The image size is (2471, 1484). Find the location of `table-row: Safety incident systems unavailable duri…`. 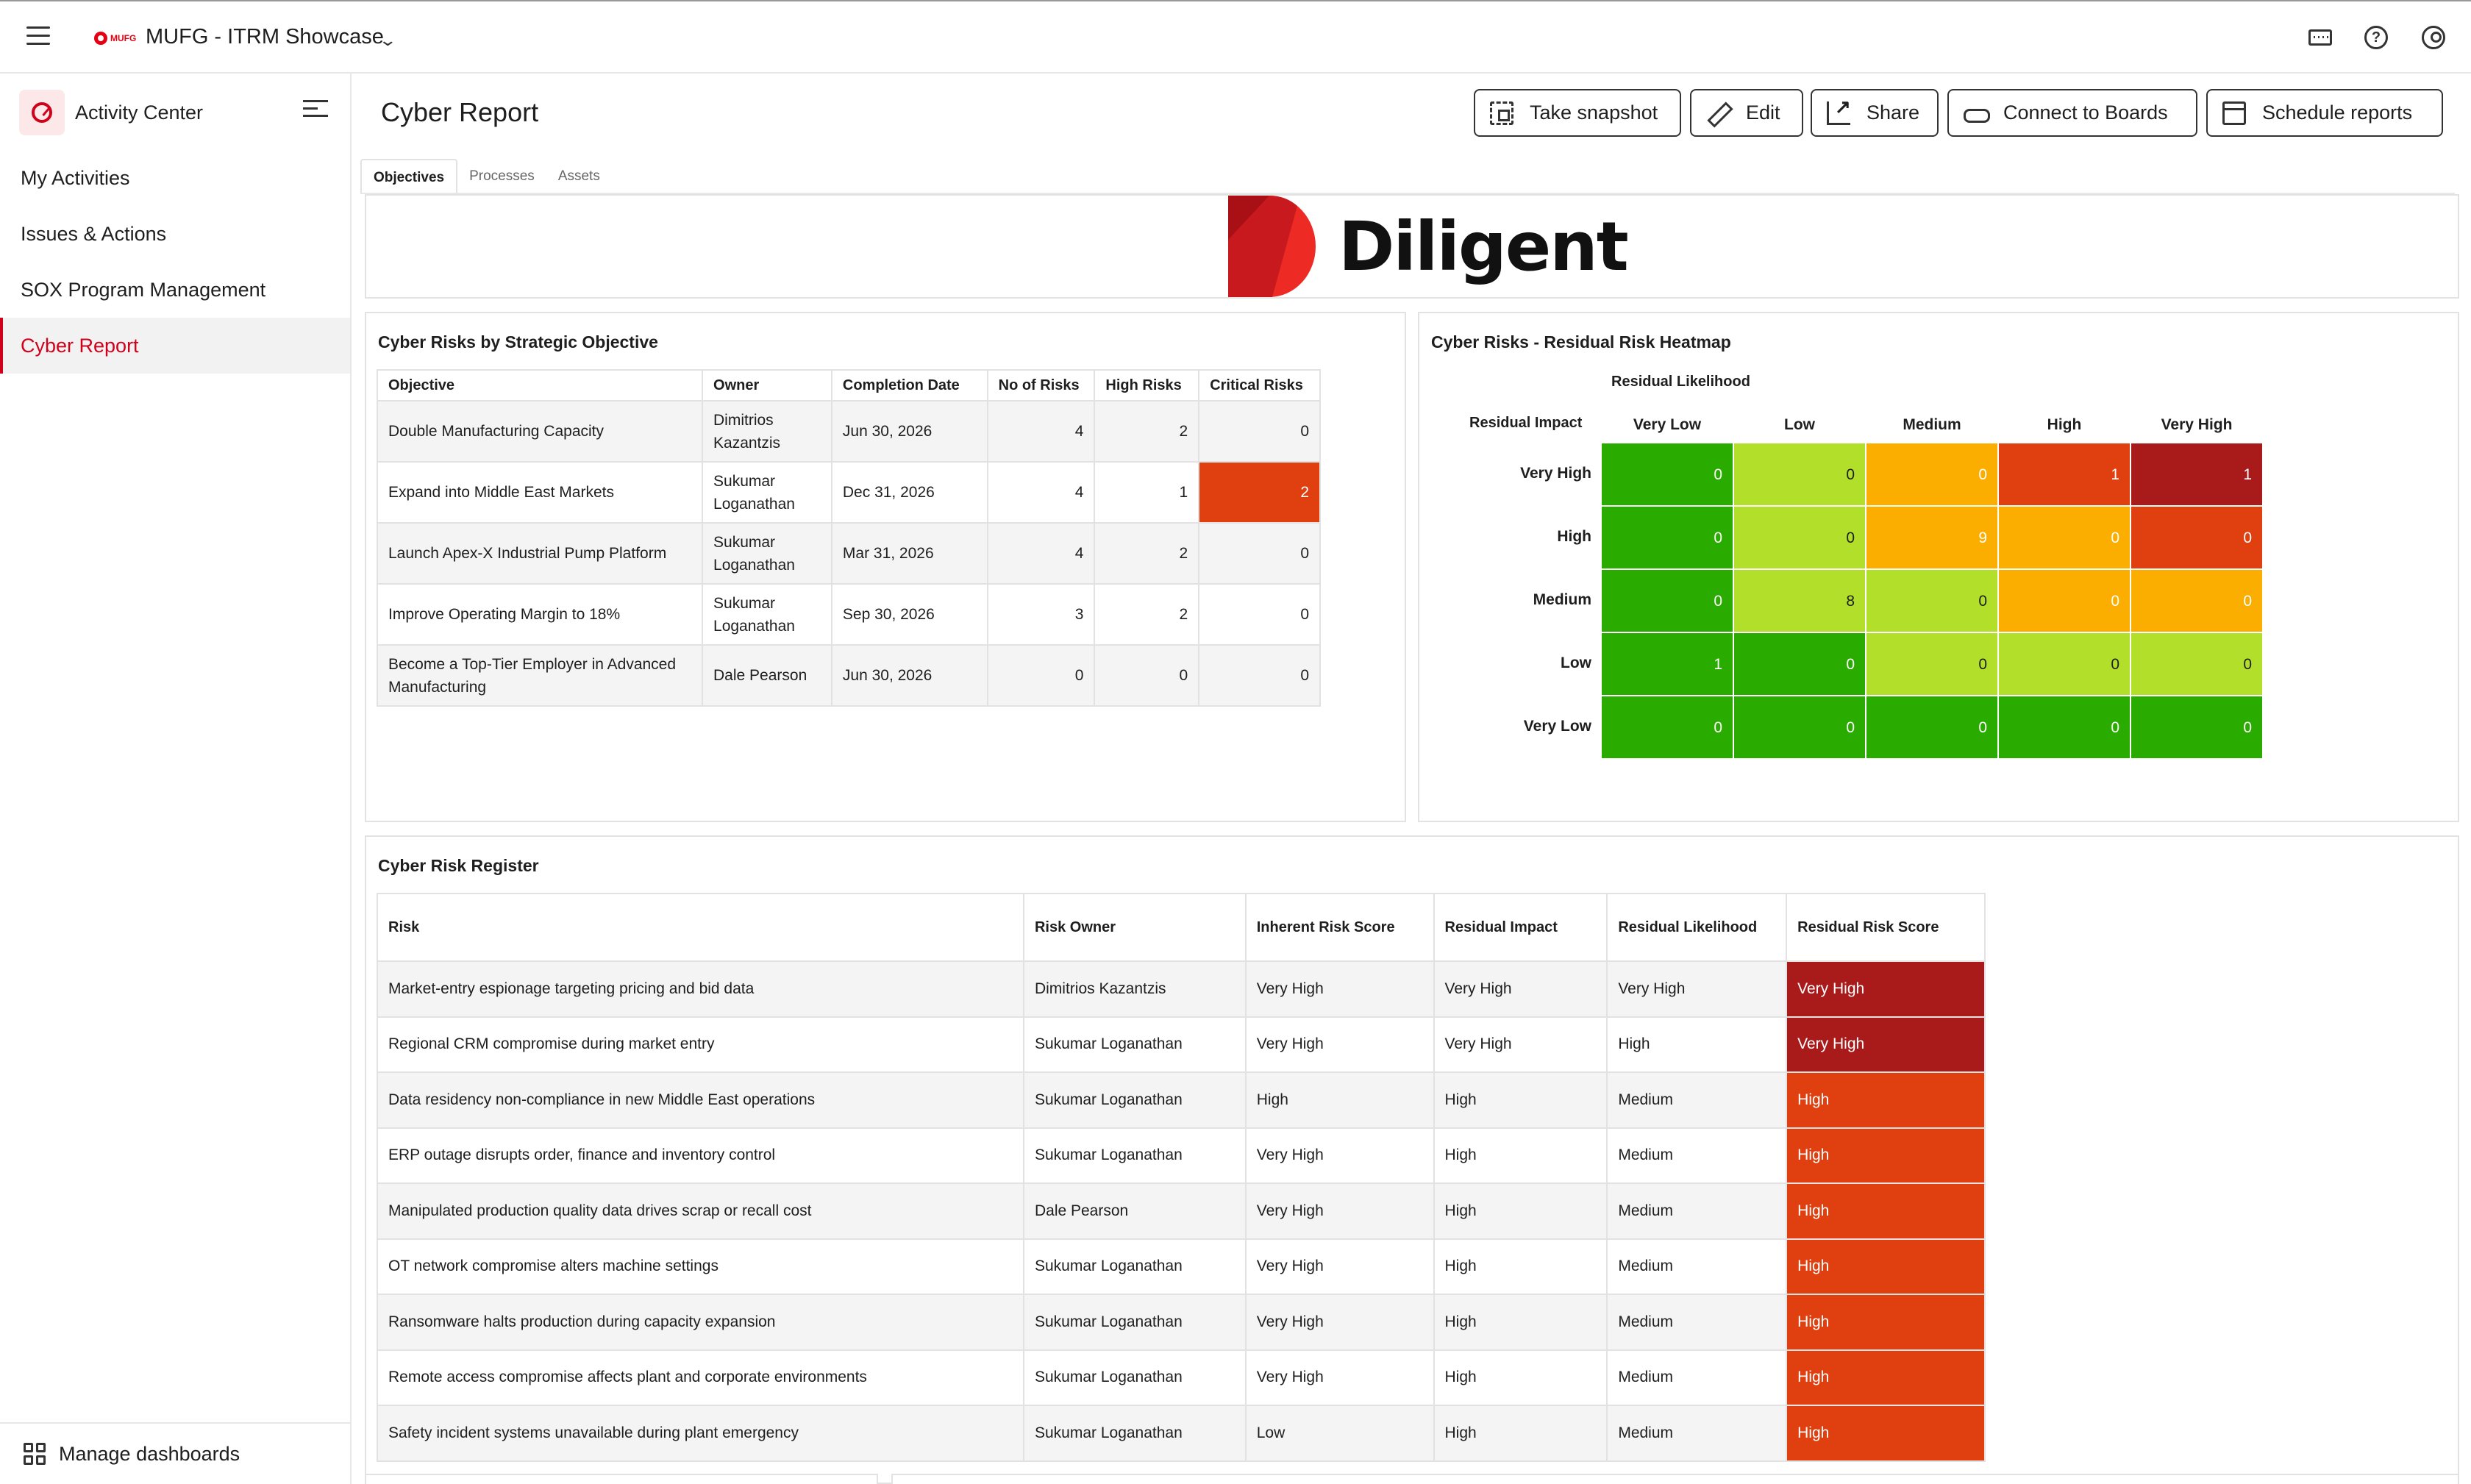

table-row: Safety incident systems unavailable duri… is located at coordinates (1181, 1433).